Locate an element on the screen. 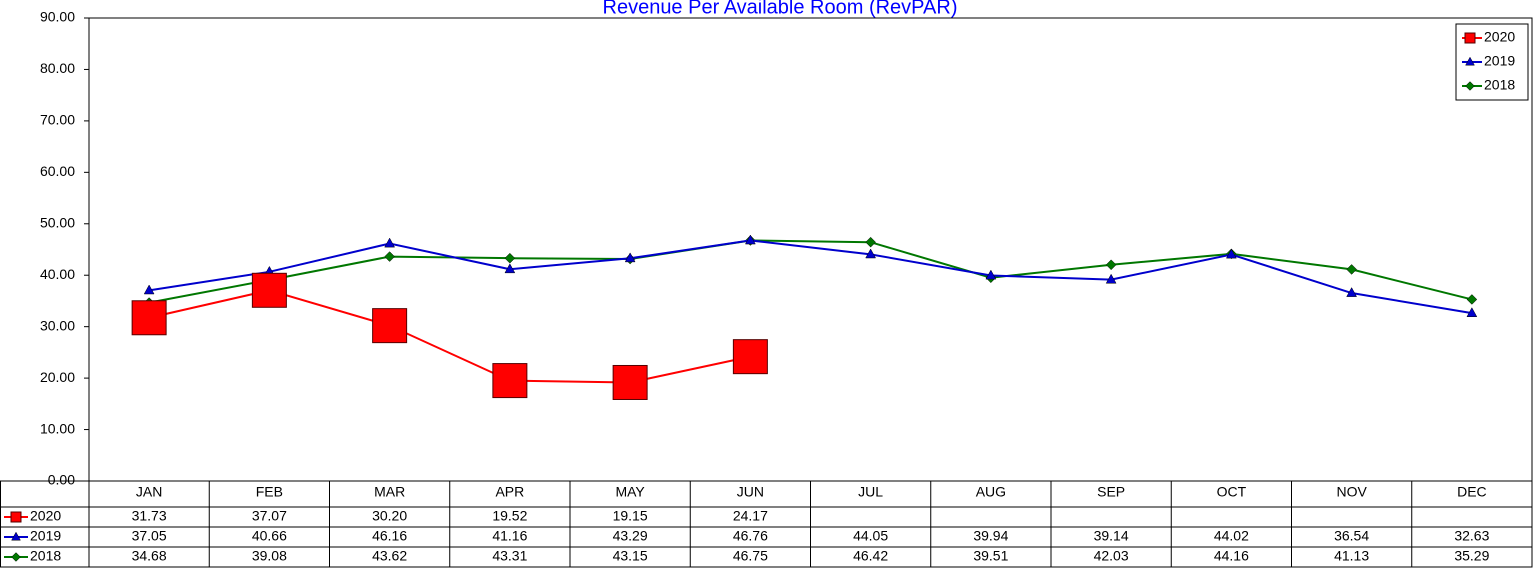 Image resolution: width=1535 pixels, height=570 pixels. table-row-label: 2019 is located at coordinates (45, 536).